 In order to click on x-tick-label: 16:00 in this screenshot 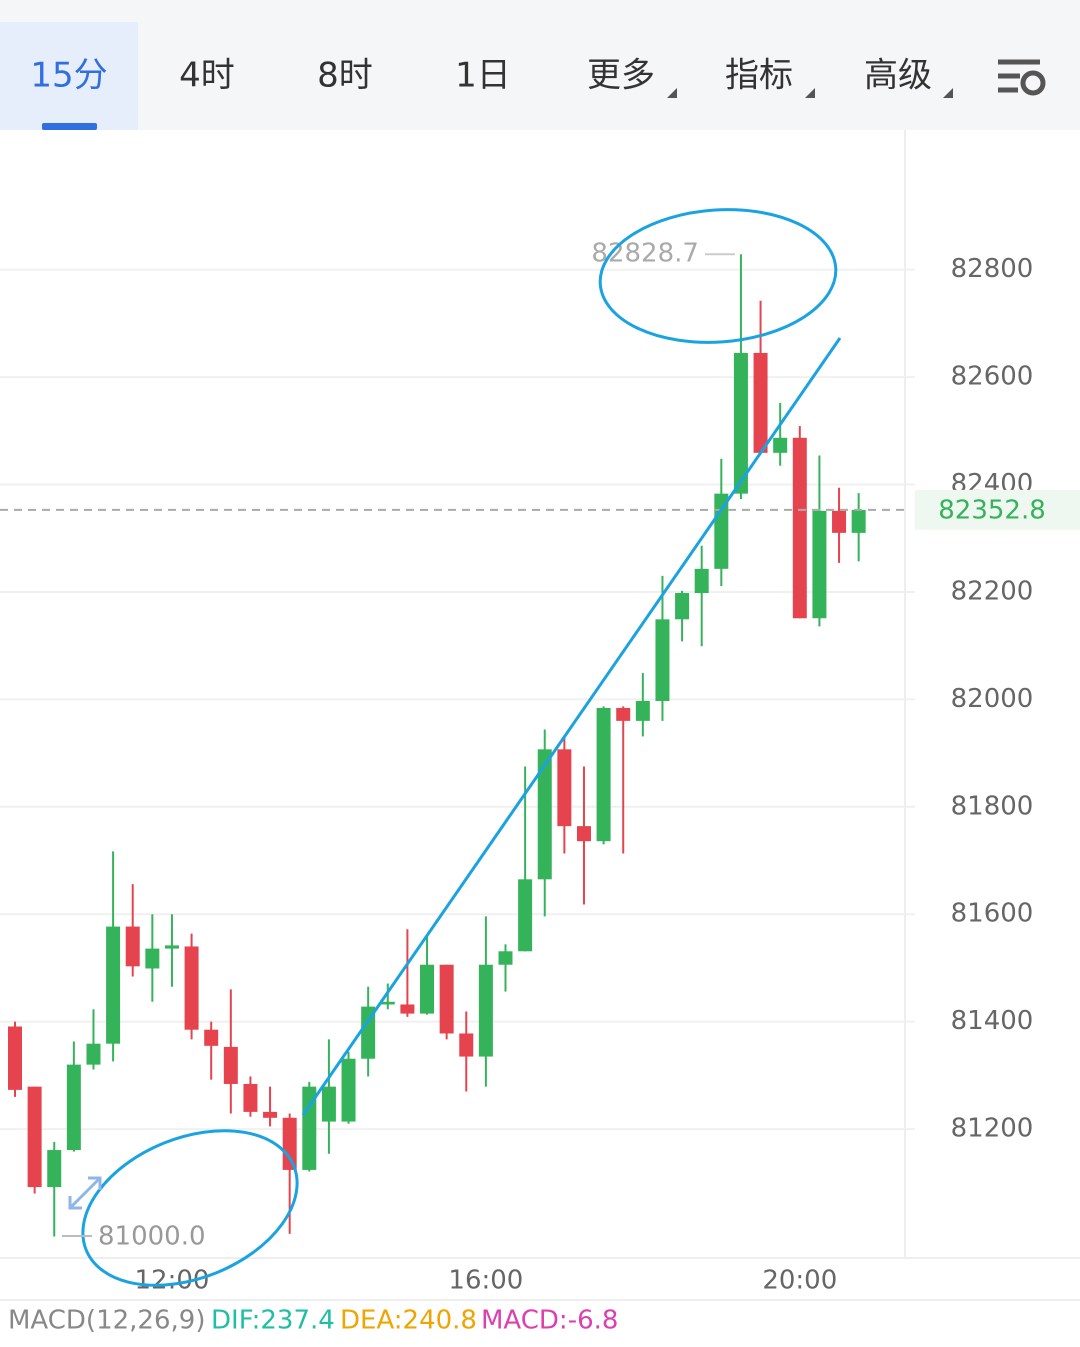, I will do `click(485, 1281)`.